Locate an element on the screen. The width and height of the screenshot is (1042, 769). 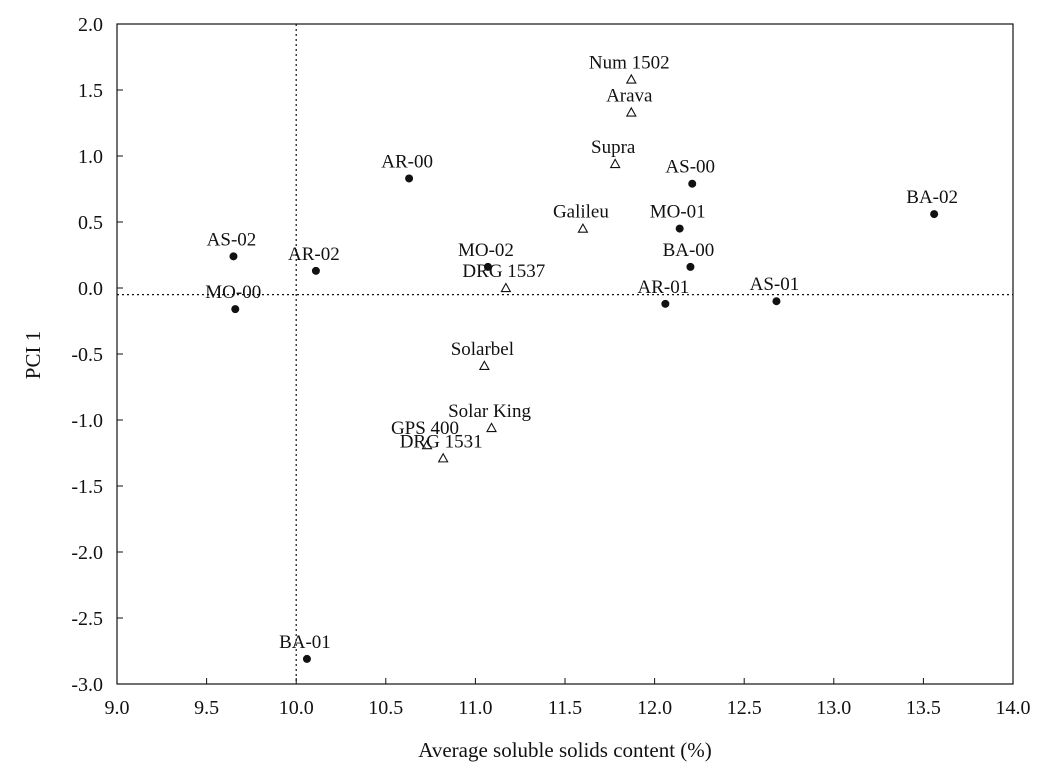
data-point-label: Solarbel is located at coordinates (482, 349).